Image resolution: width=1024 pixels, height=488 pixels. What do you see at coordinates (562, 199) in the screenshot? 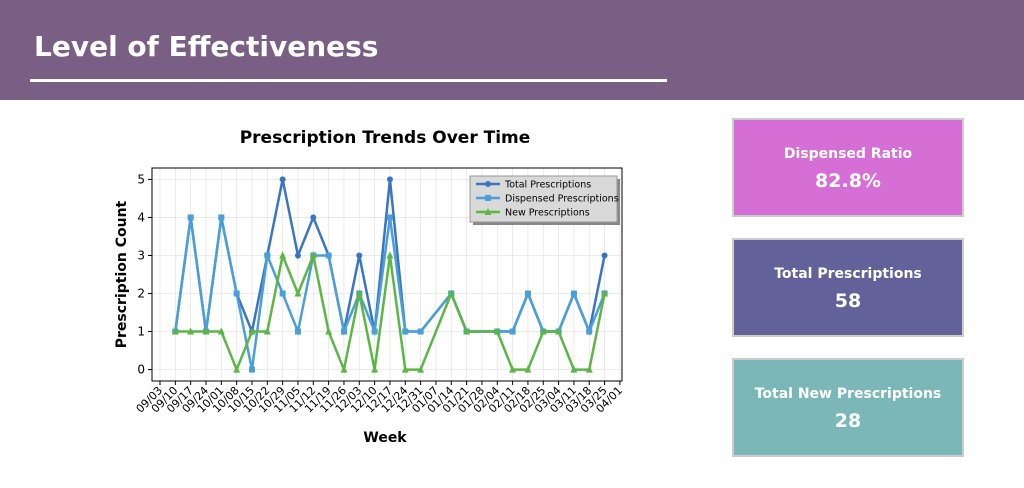
I see `legend-label: Dispensed Prescriptions` at bounding box center [562, 199].